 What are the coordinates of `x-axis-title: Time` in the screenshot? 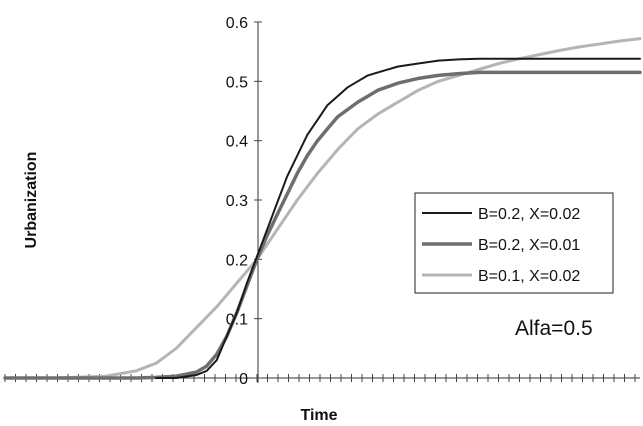 It's located at (318, 415).